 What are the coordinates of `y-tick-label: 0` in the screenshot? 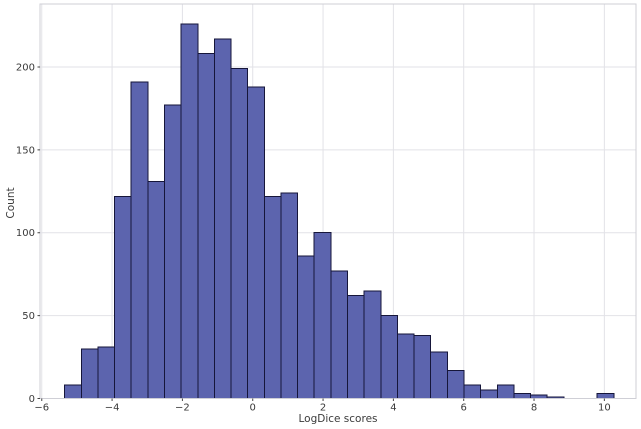 It's located at (32, 399).